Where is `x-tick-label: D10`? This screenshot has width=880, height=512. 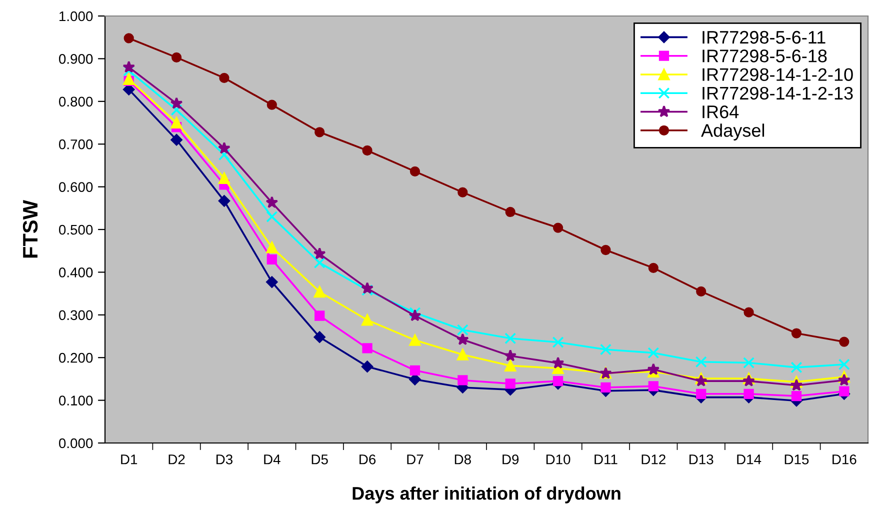
x-tick-label: D10 is located at coordinates (558, 459).